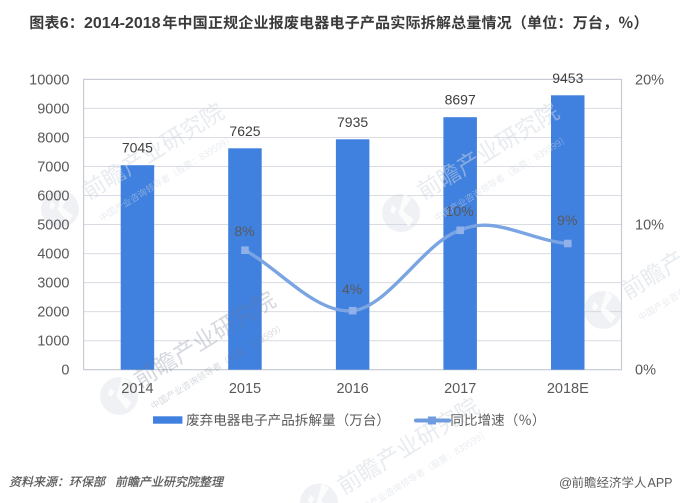 Image resolution: width=680 pixels, height=503 pixels. Describe the element at coordinates (568, 389) in the screenshot. I see `svg-text: 2018E` at that location.